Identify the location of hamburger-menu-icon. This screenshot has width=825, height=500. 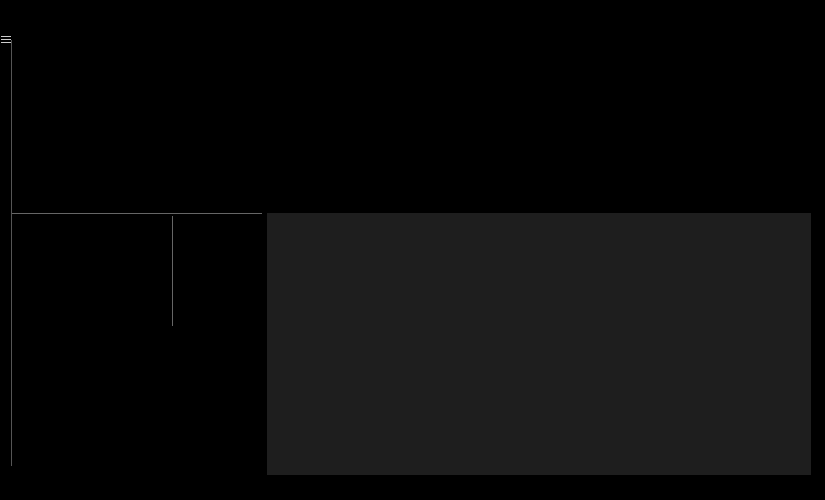
(6, 40).